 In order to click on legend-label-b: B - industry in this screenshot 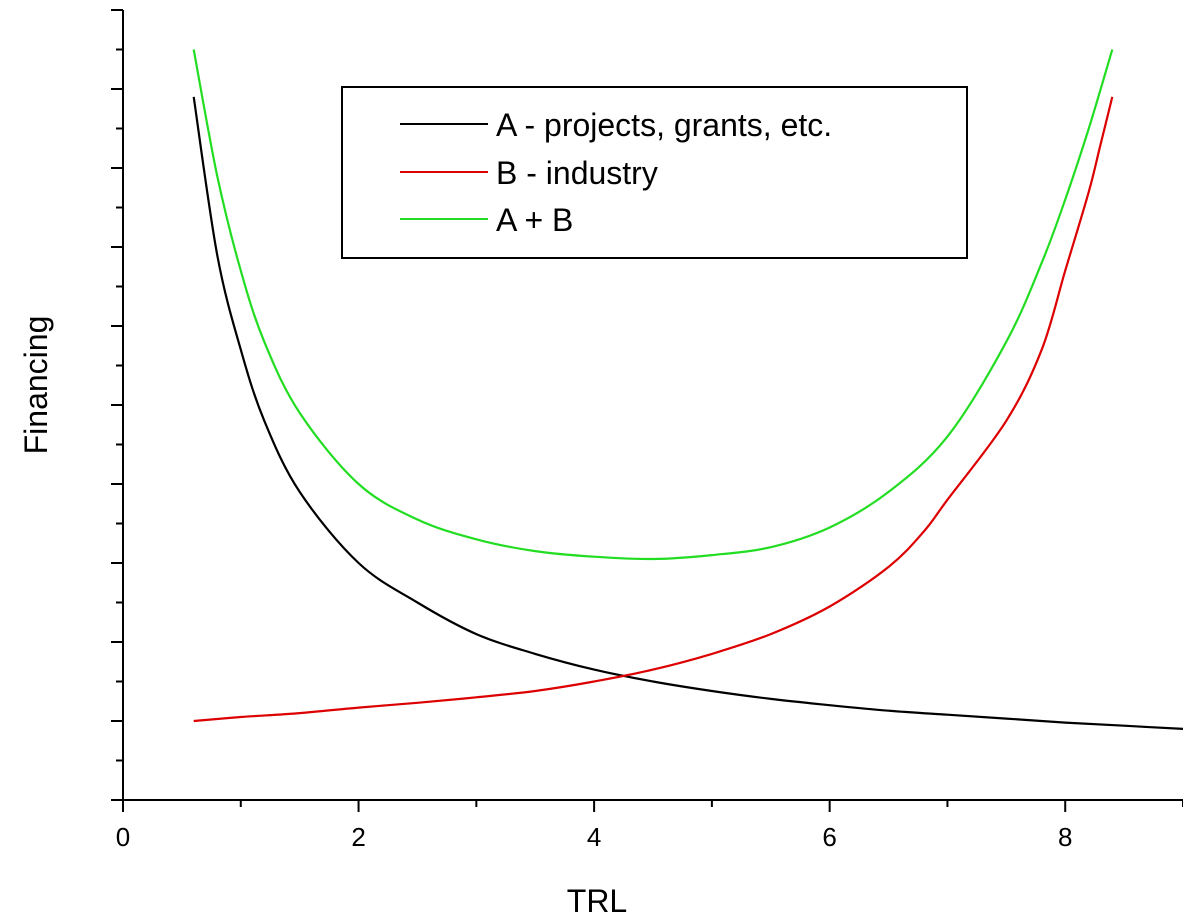, I will do `click(577, 173)`.